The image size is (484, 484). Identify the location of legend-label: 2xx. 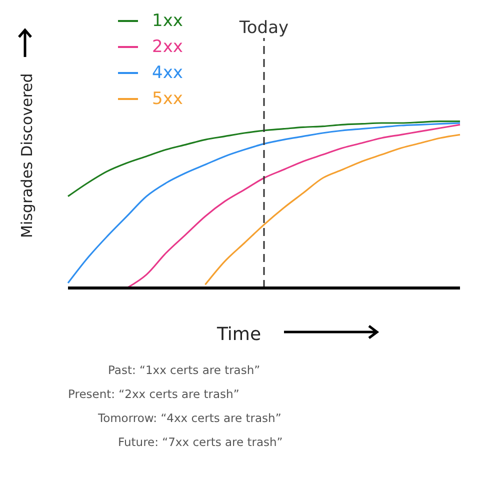
(167, 47).